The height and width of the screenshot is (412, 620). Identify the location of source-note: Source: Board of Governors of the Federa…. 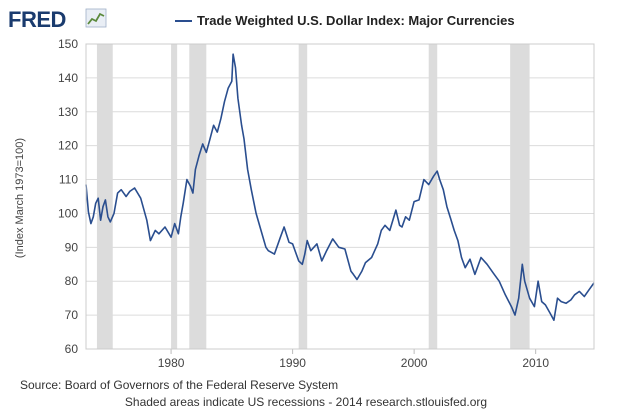
(179, 385).